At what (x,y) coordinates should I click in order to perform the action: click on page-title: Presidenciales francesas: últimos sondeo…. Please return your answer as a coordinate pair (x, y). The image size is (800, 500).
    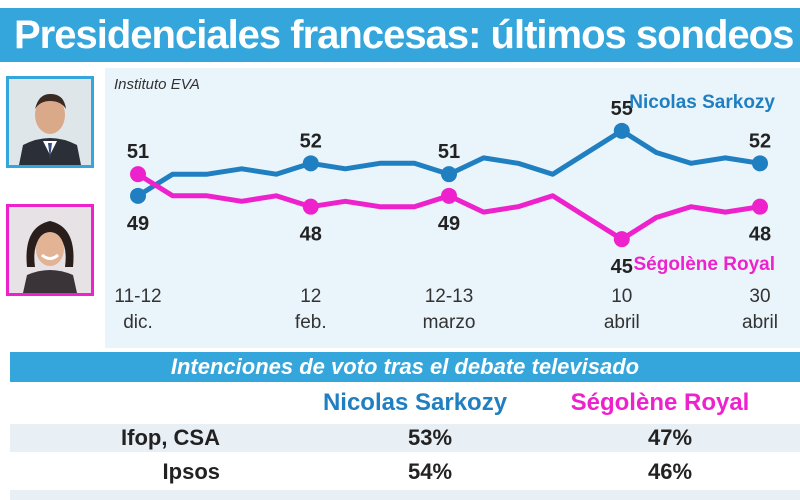
    Looking at the image, I should click on (404, 35).